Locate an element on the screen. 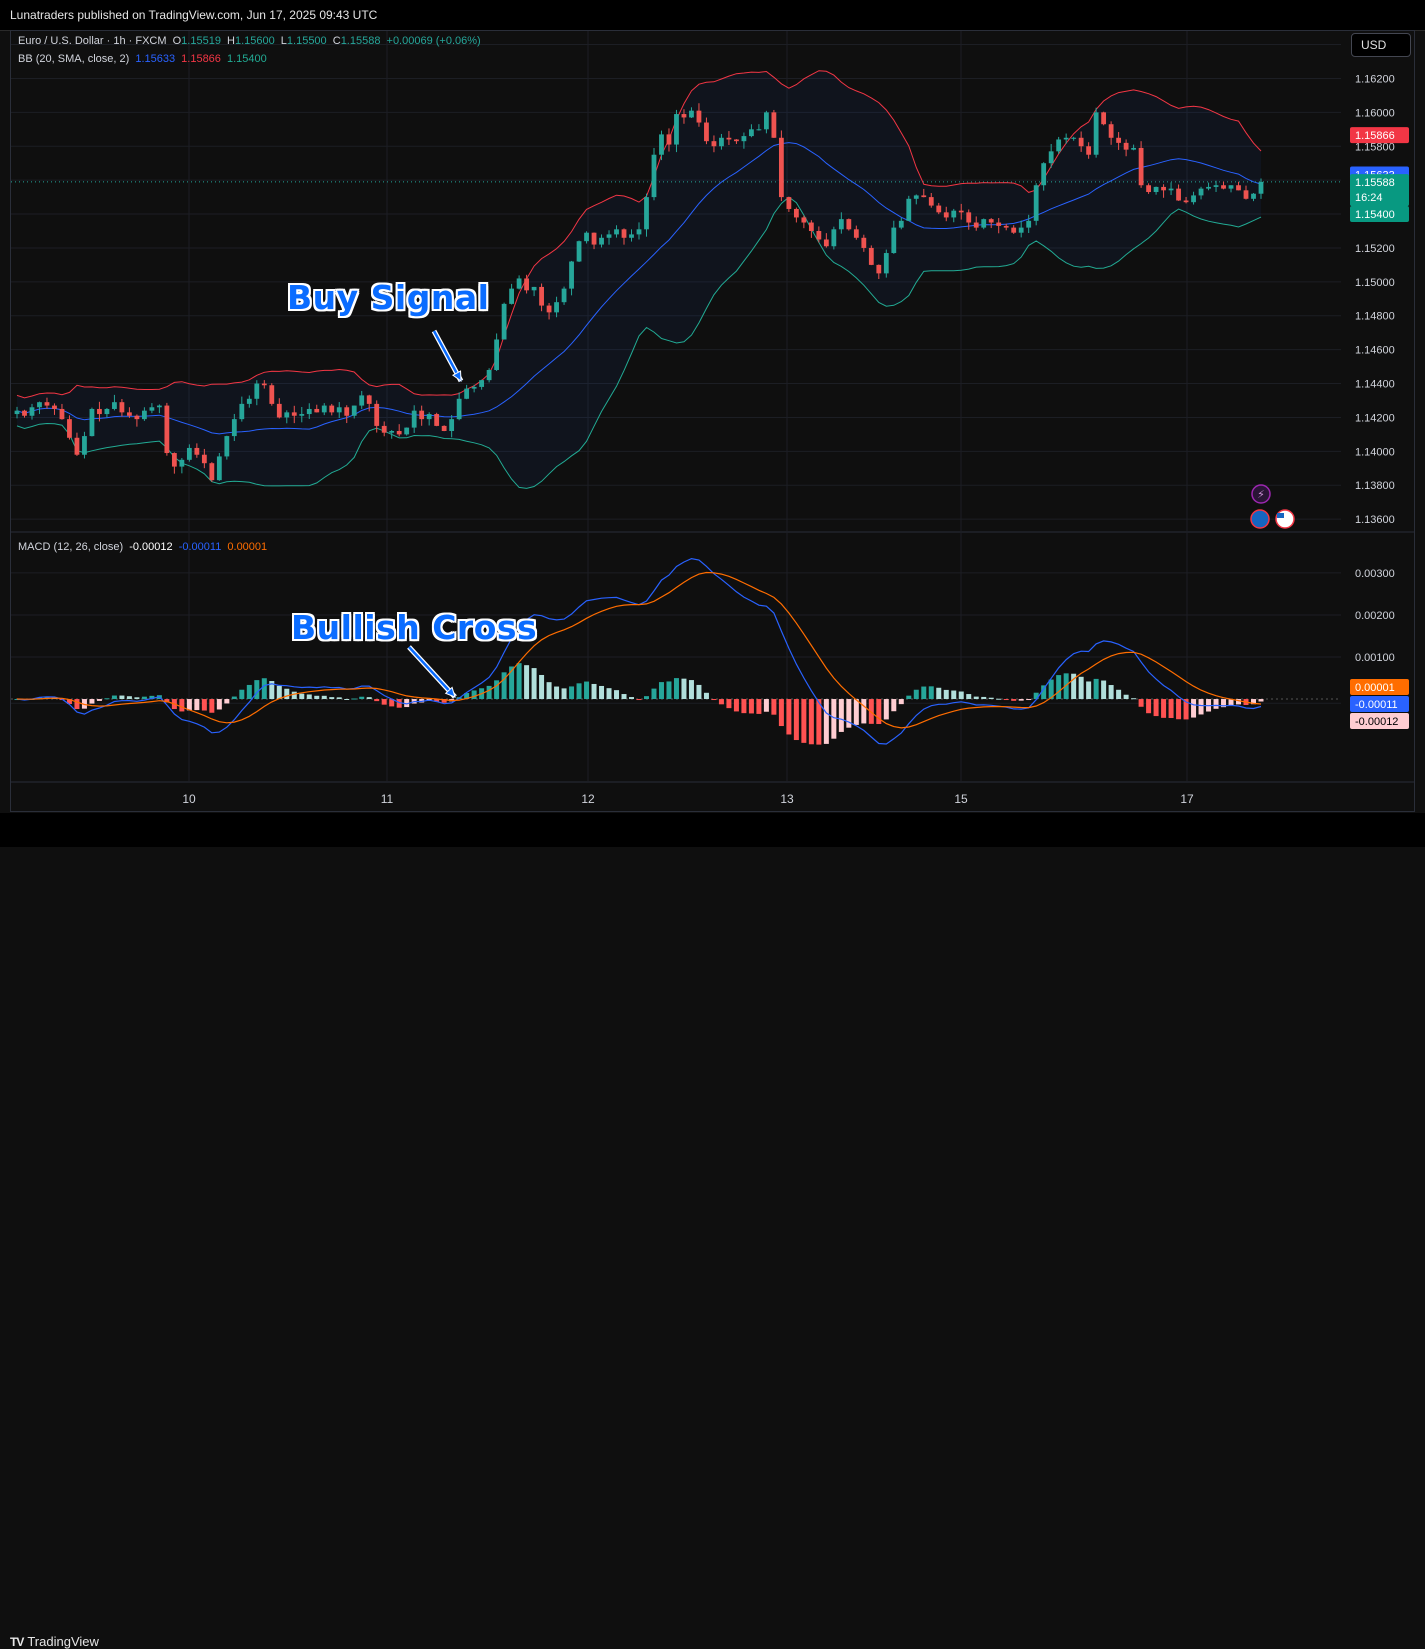  countdown-label: 16:24 is located at coordinates (1369, 198).